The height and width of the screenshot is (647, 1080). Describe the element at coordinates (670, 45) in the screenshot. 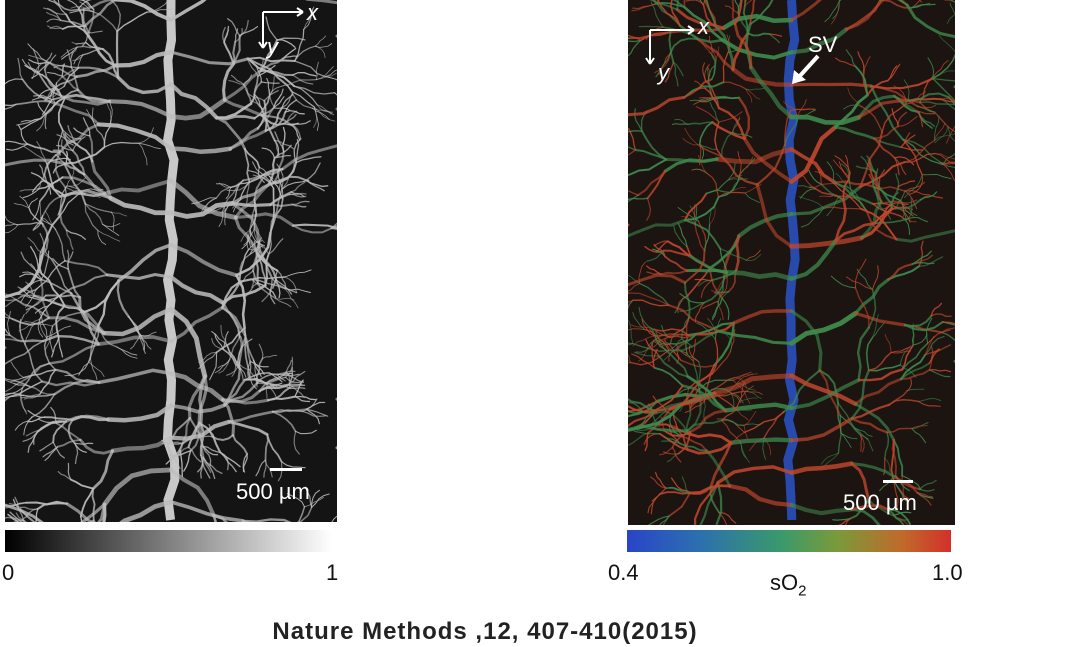

I see `axis-arrows-icon` at that location.